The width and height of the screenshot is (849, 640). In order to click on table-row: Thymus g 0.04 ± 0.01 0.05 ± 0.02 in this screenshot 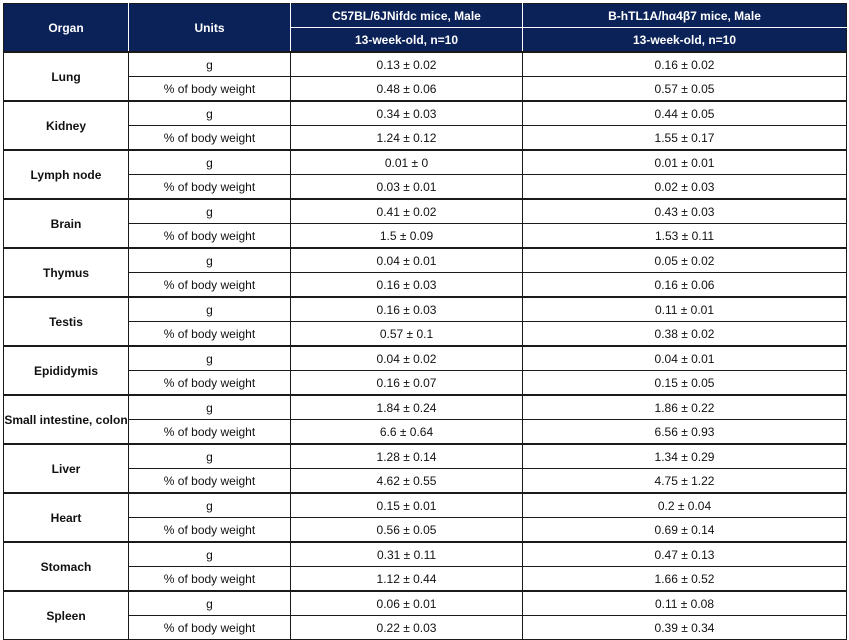, I will do `click(425, 272)`.